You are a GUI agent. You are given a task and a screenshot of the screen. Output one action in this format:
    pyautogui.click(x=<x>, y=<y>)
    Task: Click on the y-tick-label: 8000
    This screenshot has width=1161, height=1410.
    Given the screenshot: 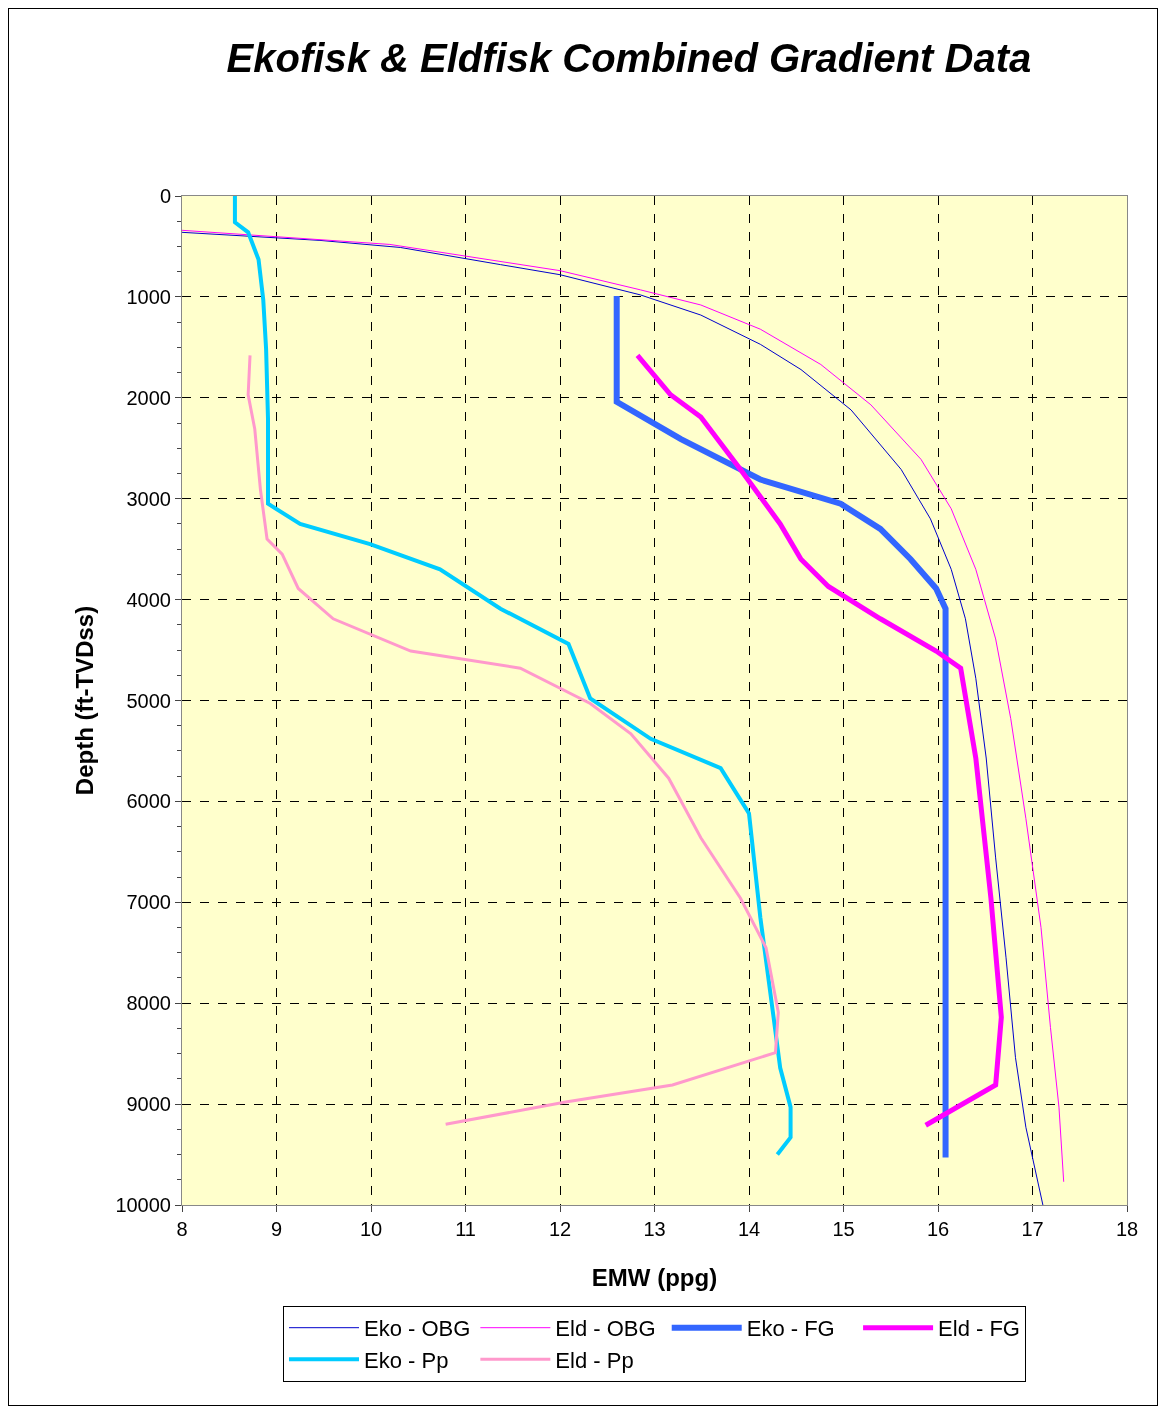 What is the action you would take?
    pyautogui.click(x=148, y=1003)
    